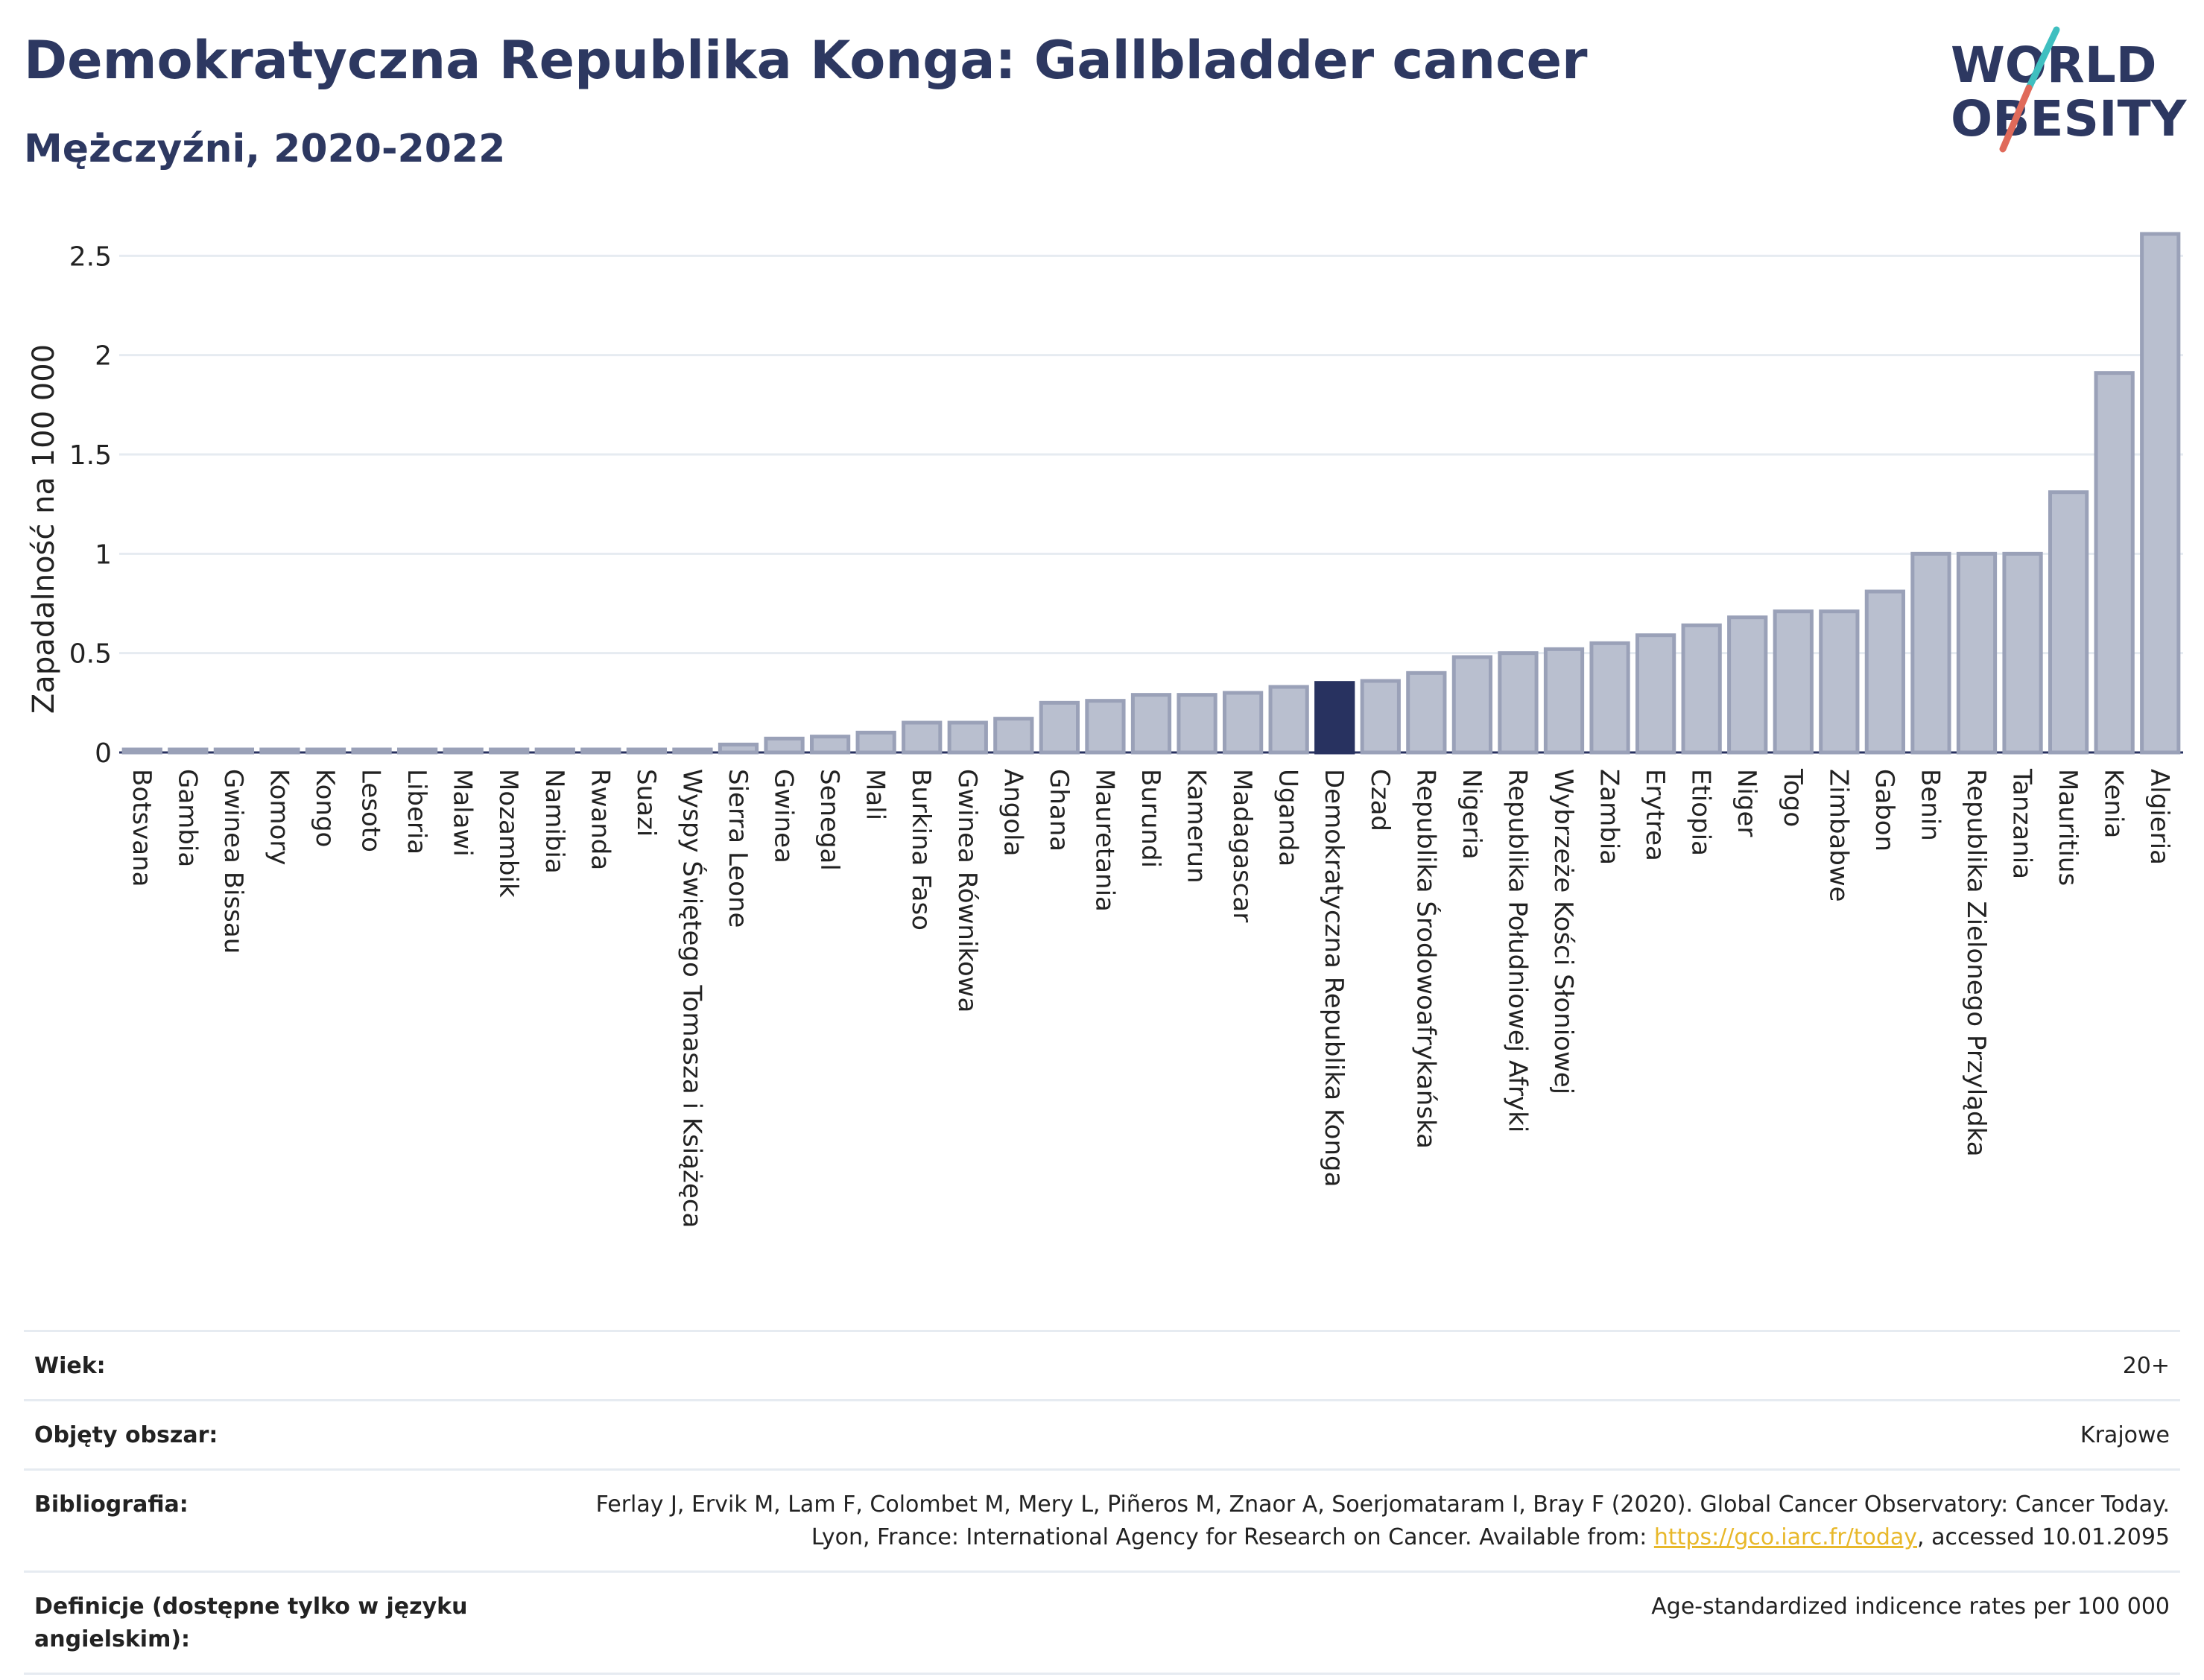 This screenshot has height=1680, width=2204. Describe the element at coordinates (90, 455) in the screenshot. I see `y-tick-label: 1.5` at that location.